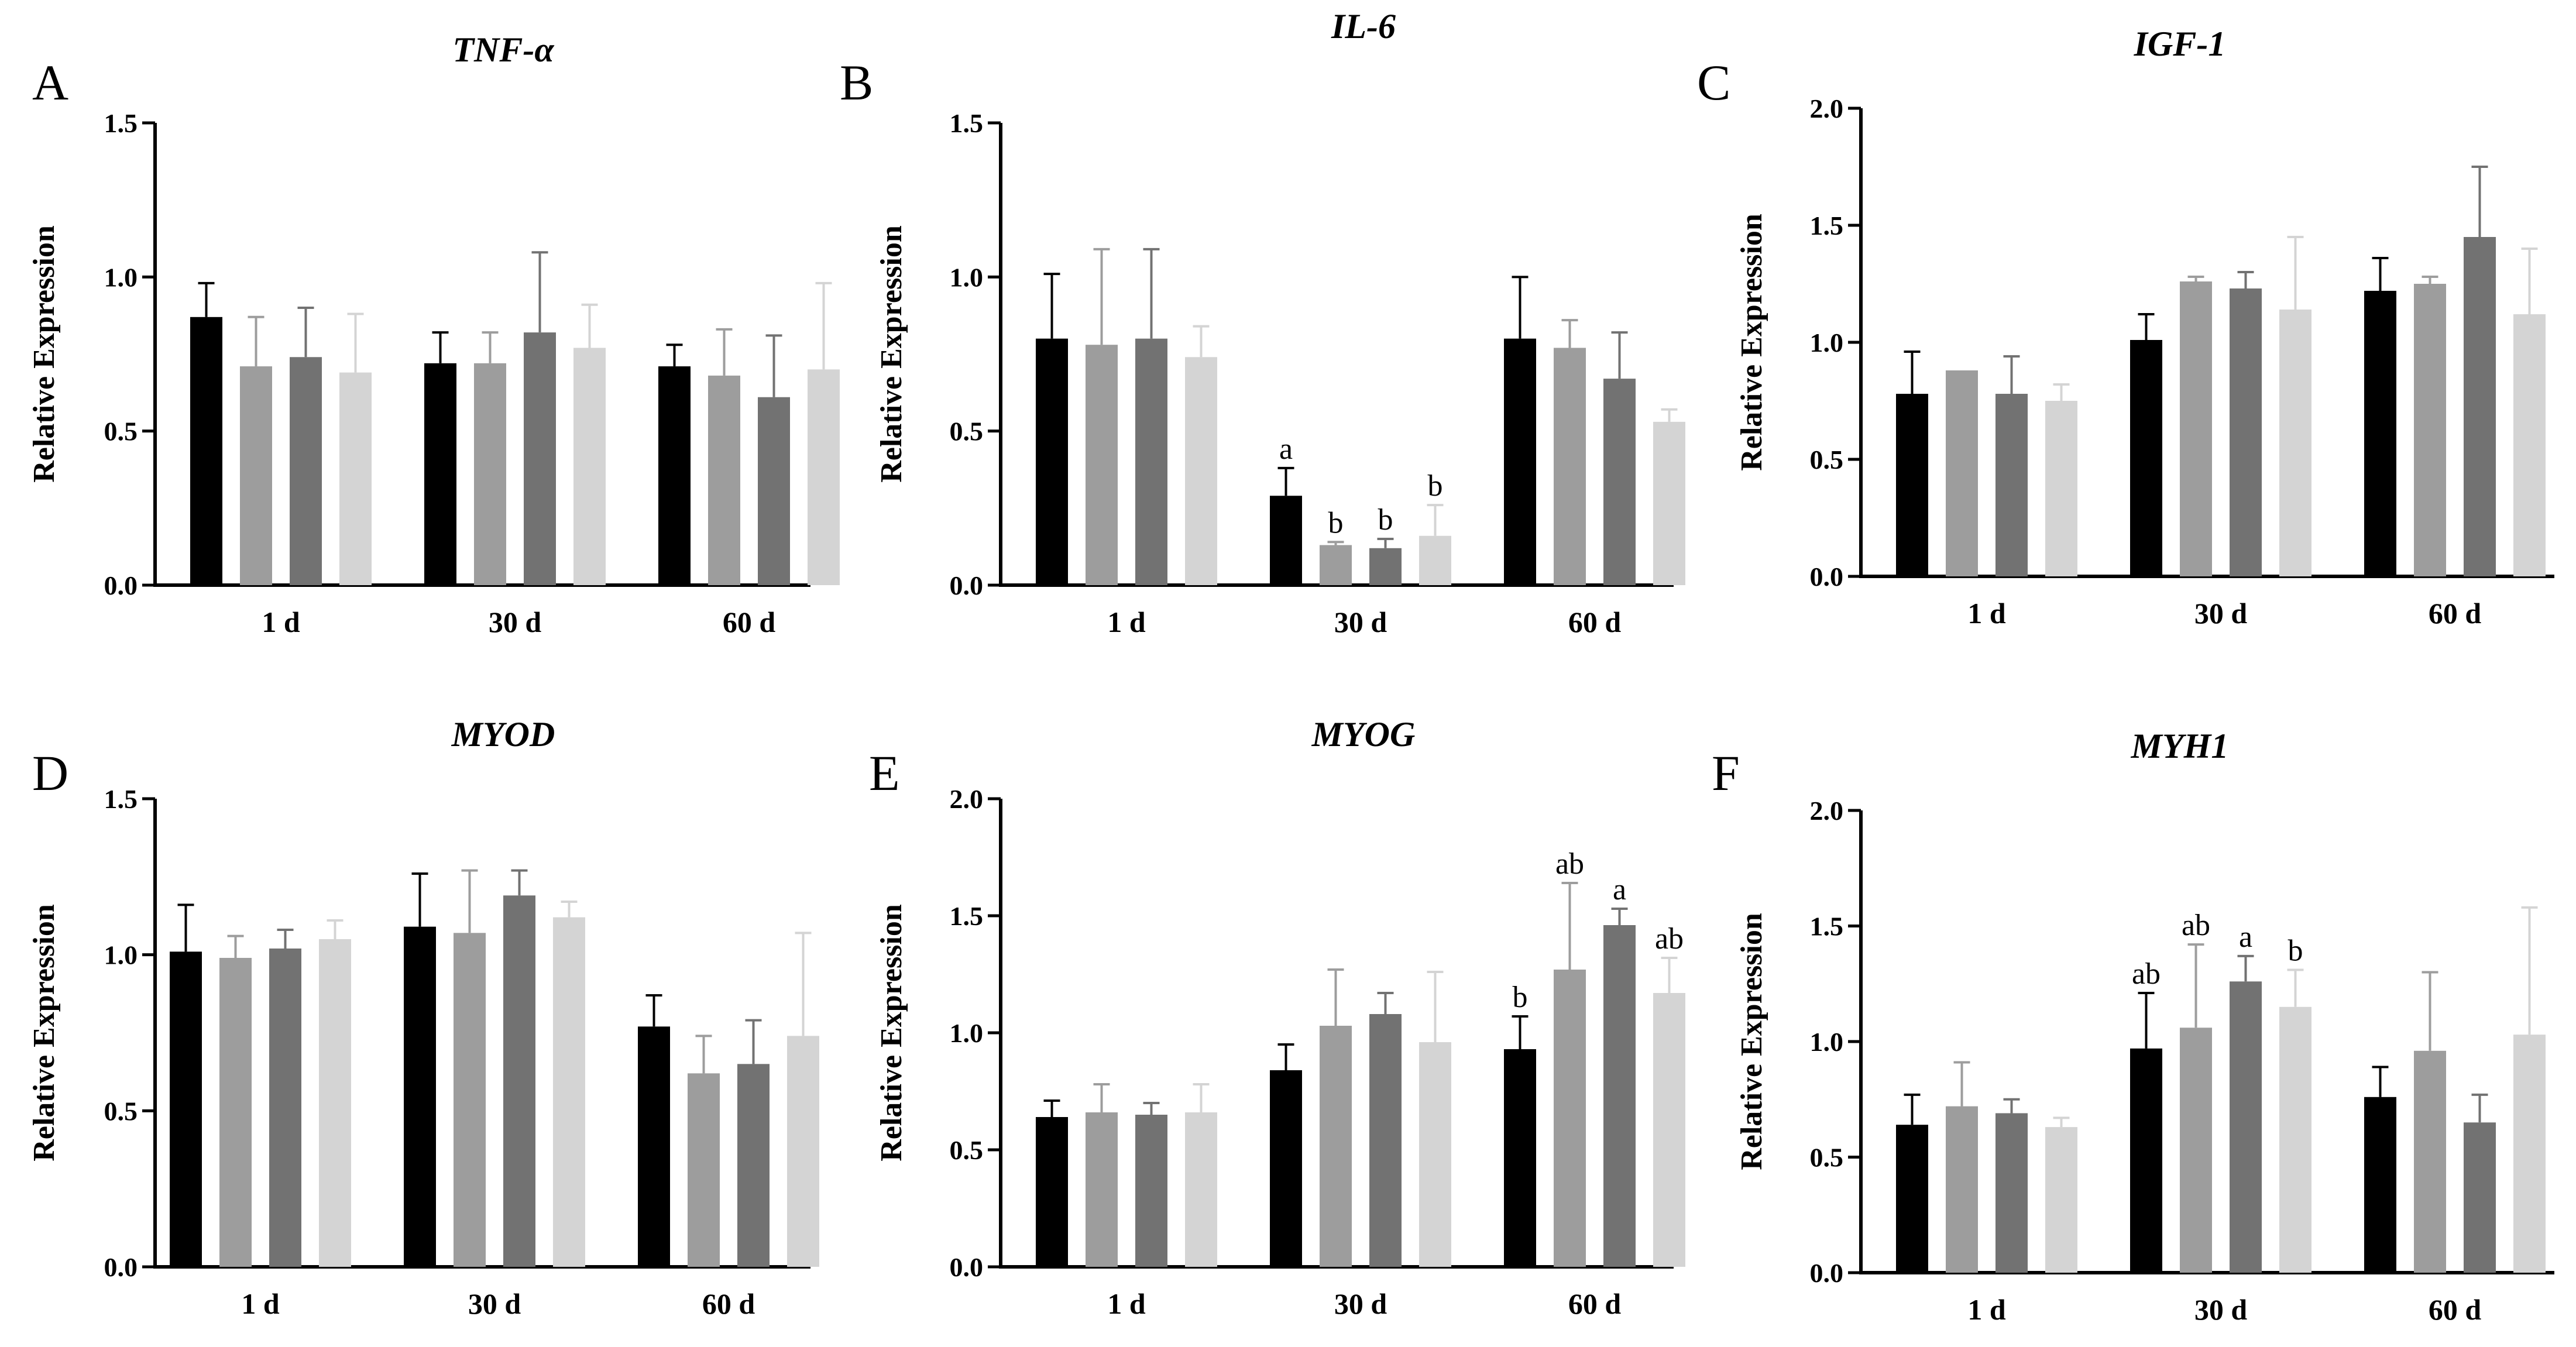 The height and width of the screenshot is (1347, 2576). Describe the element at coordinates (2180, 746) in the screenshot. I see `panel-title: MYH1` at that location.